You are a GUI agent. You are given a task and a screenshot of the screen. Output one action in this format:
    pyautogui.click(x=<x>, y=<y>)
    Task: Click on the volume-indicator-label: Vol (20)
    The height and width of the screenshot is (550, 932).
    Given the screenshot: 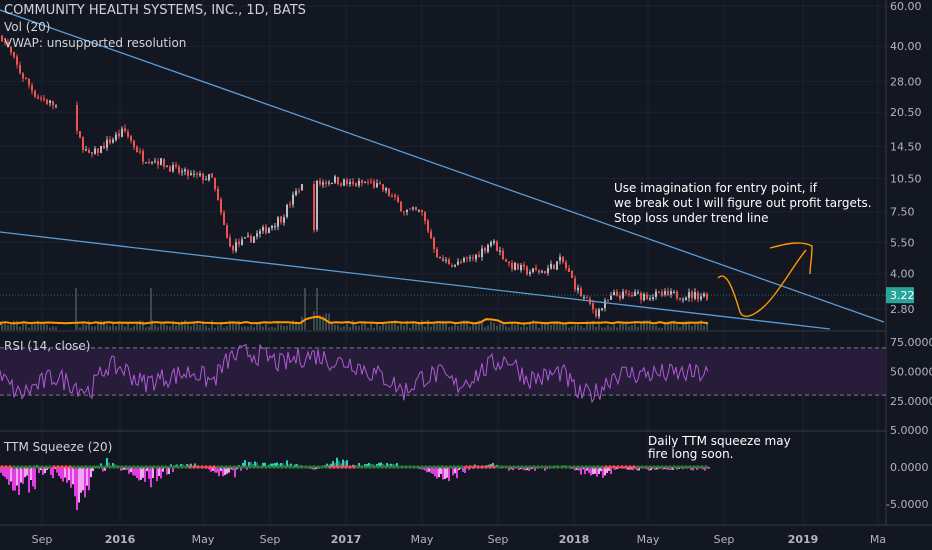 What is the action you would take?
    pyautogui.click(x=27, y=27)
    